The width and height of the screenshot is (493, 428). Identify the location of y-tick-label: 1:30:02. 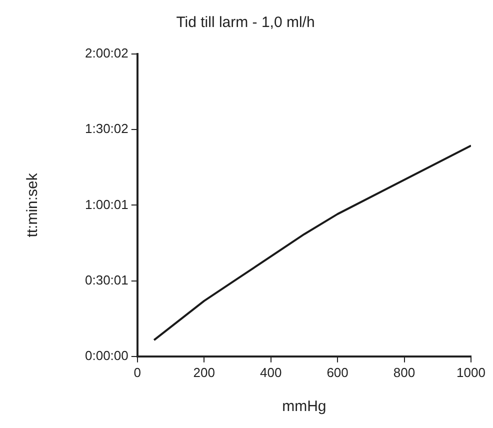
(106, 128).